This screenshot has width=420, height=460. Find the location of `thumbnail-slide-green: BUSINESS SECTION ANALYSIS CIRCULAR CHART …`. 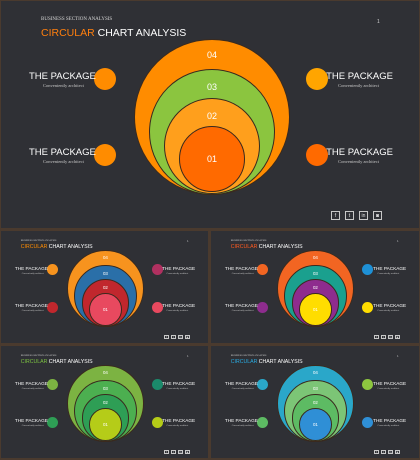

thumbnail-slide-green: BUSINESS SECTION ANALYSIS CIRCULAR CHART … is located at coordinates (104, 402).